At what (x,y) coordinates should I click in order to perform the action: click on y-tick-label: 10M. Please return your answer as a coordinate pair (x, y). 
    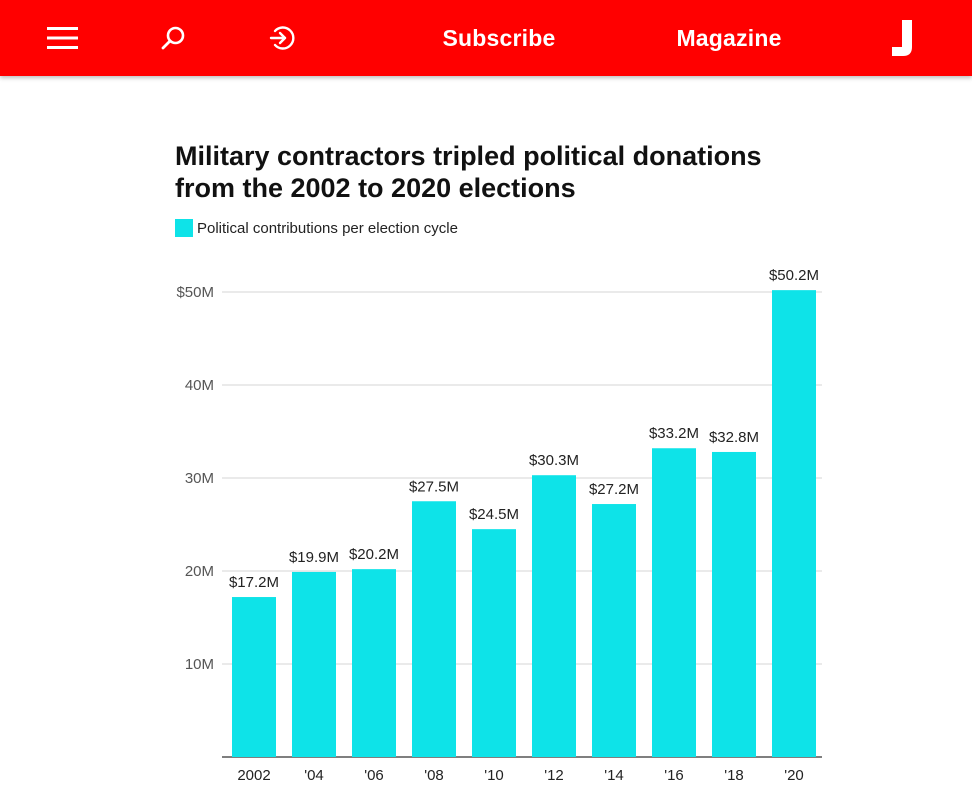
    Looking at the image, I should click on (199, 664).